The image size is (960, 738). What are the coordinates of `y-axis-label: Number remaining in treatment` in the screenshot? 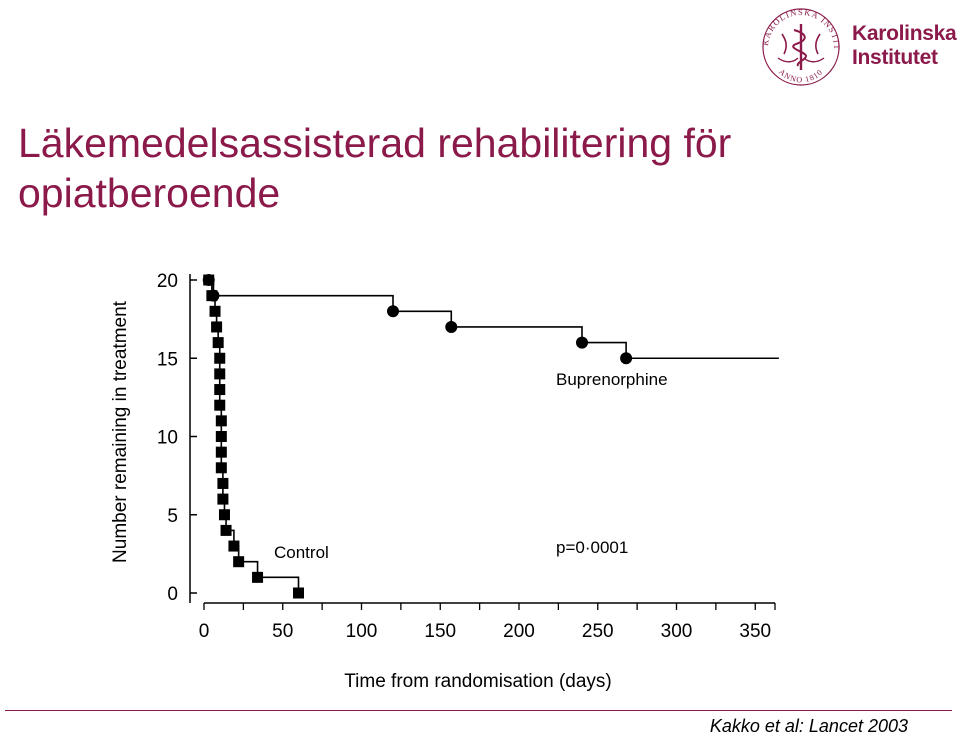 It's located at (120, 431).